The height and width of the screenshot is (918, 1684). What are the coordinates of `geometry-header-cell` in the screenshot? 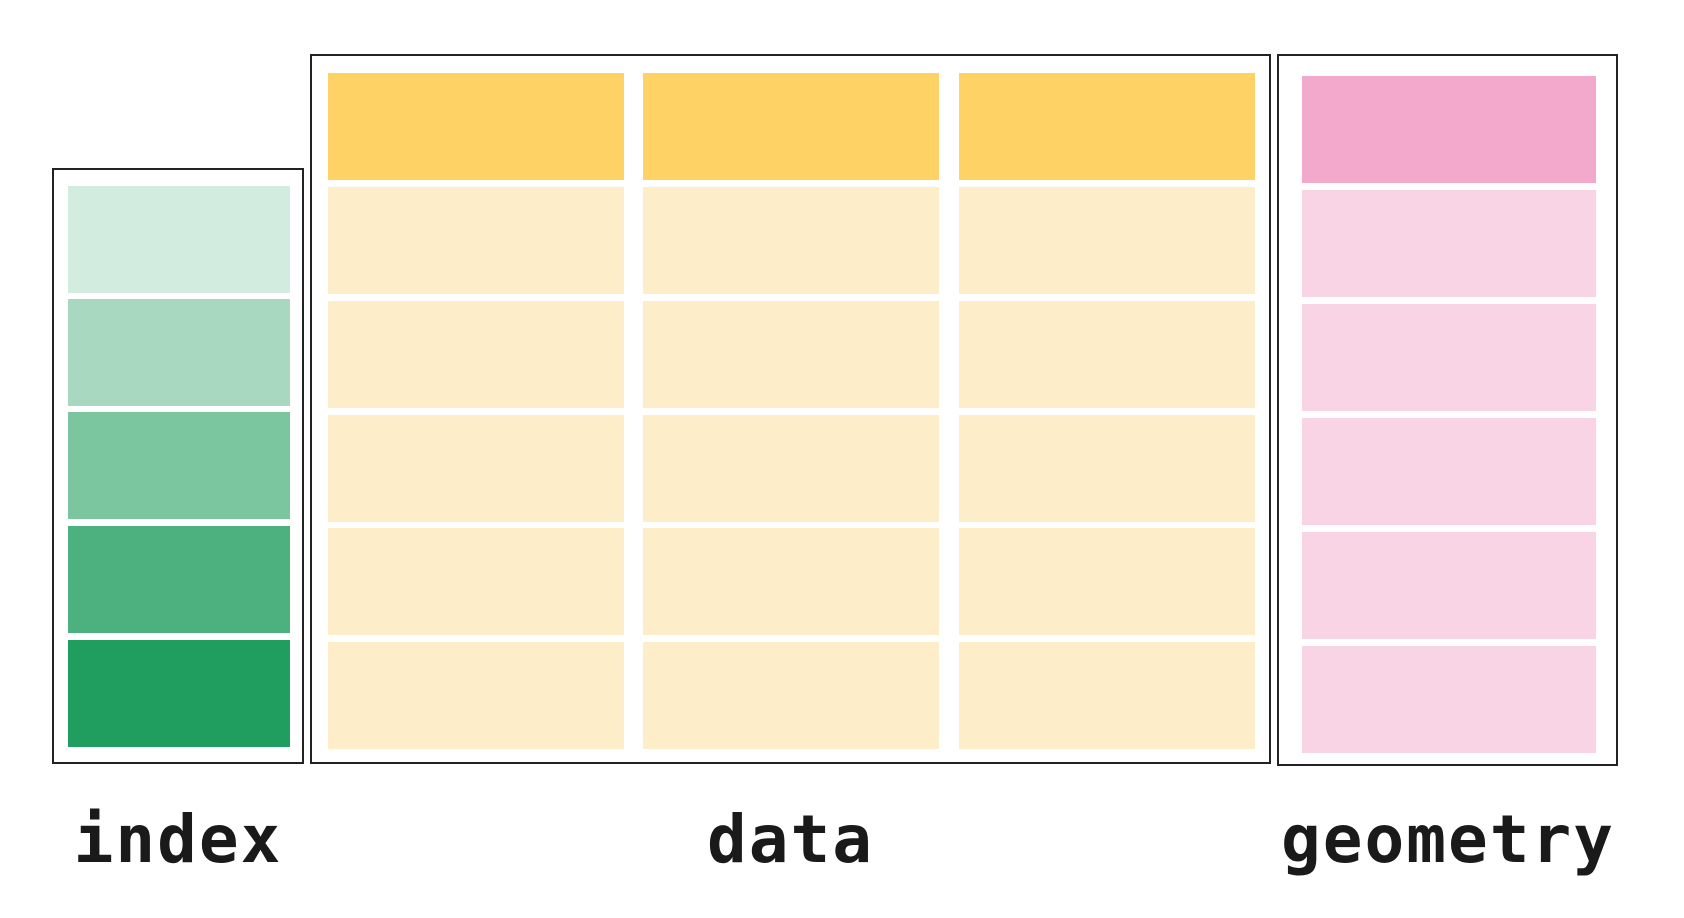 It's located at (1449, 129).